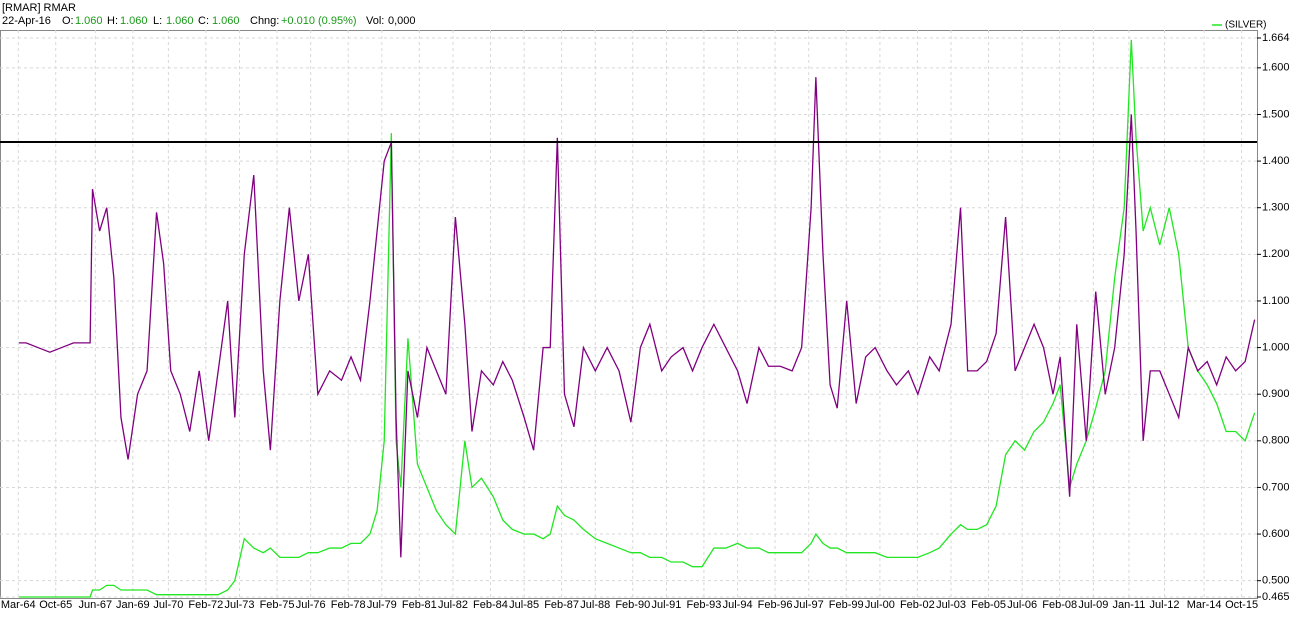 The width and height of the screenshot is (1299, 617). I want to click on field-label: O:, so click(68, 21).